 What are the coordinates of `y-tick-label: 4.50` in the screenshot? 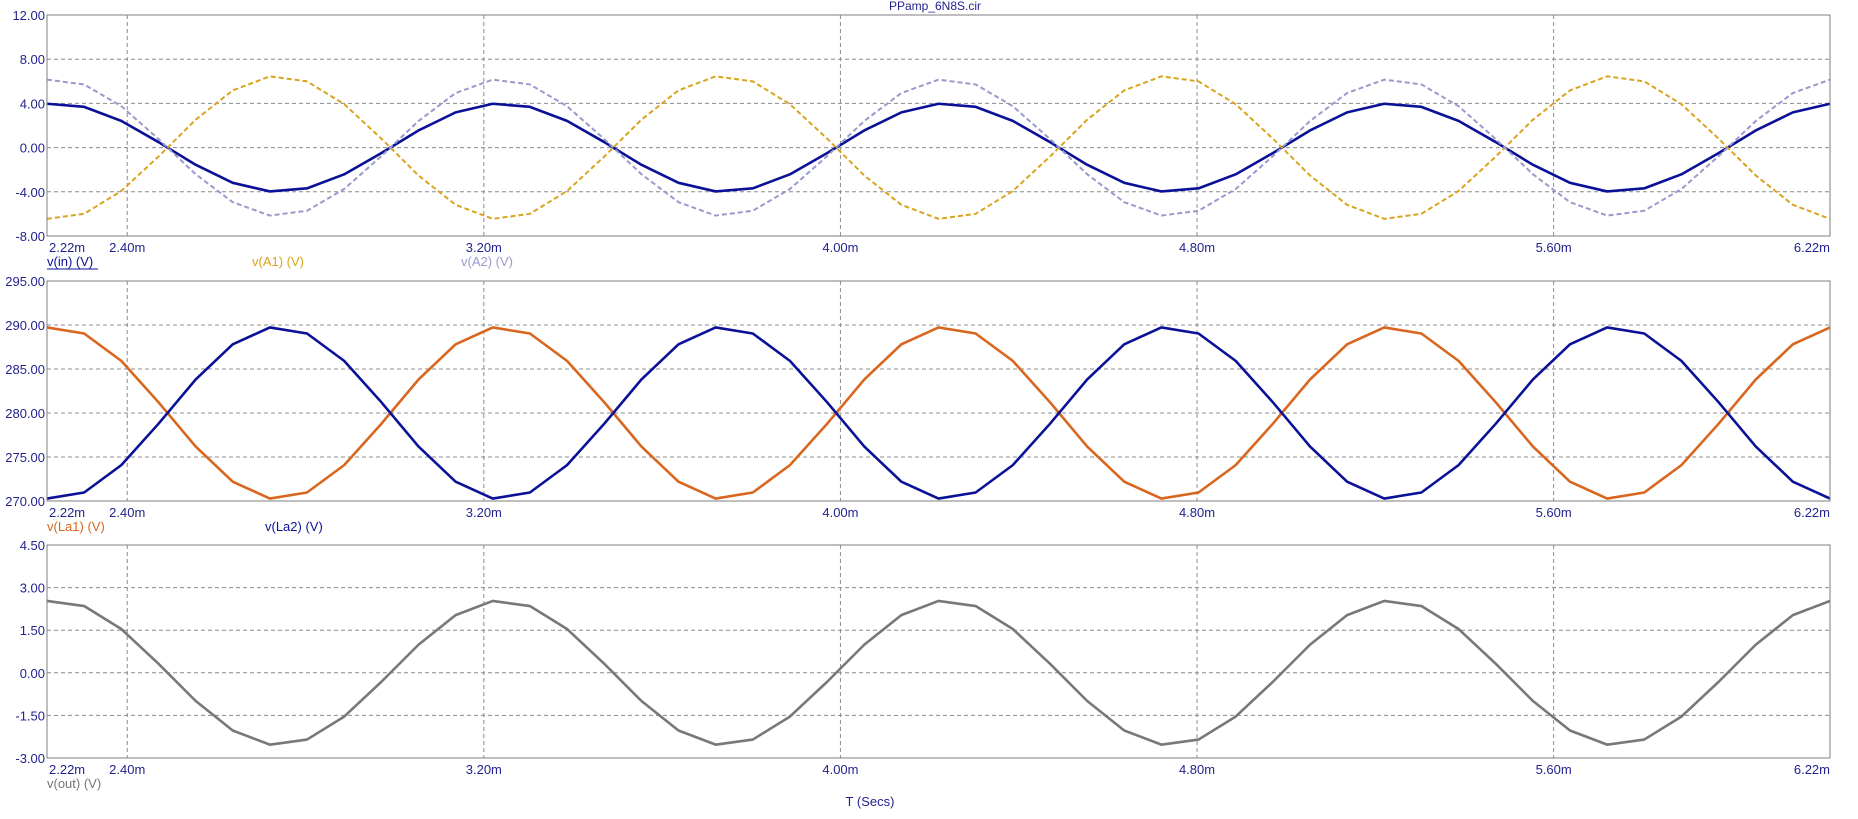 It's located at (32, 545).